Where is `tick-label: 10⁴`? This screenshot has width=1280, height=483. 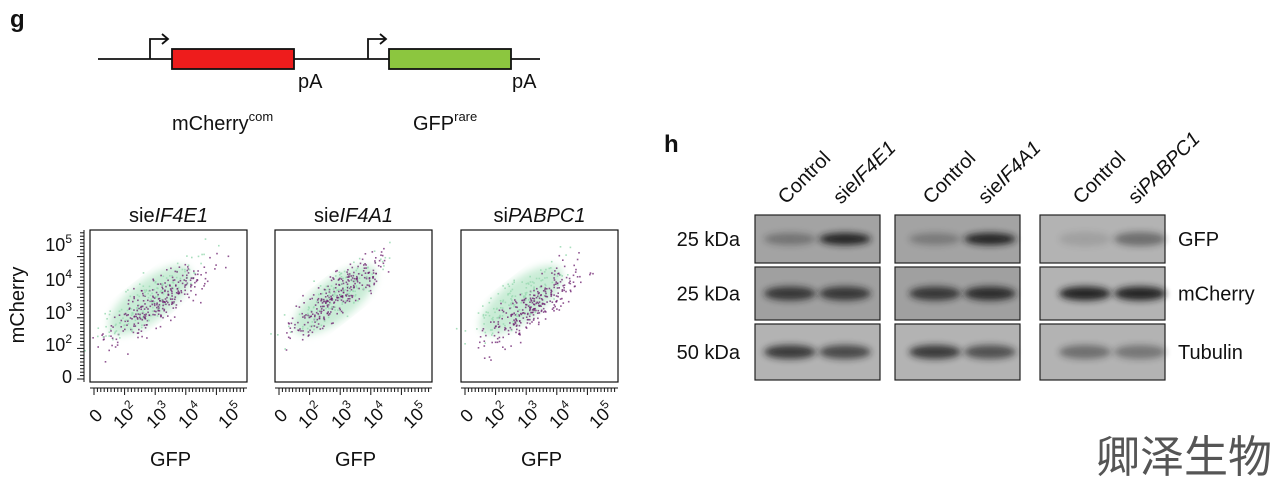
tick-label: 10⁴ is located at coordinates (58, 278).